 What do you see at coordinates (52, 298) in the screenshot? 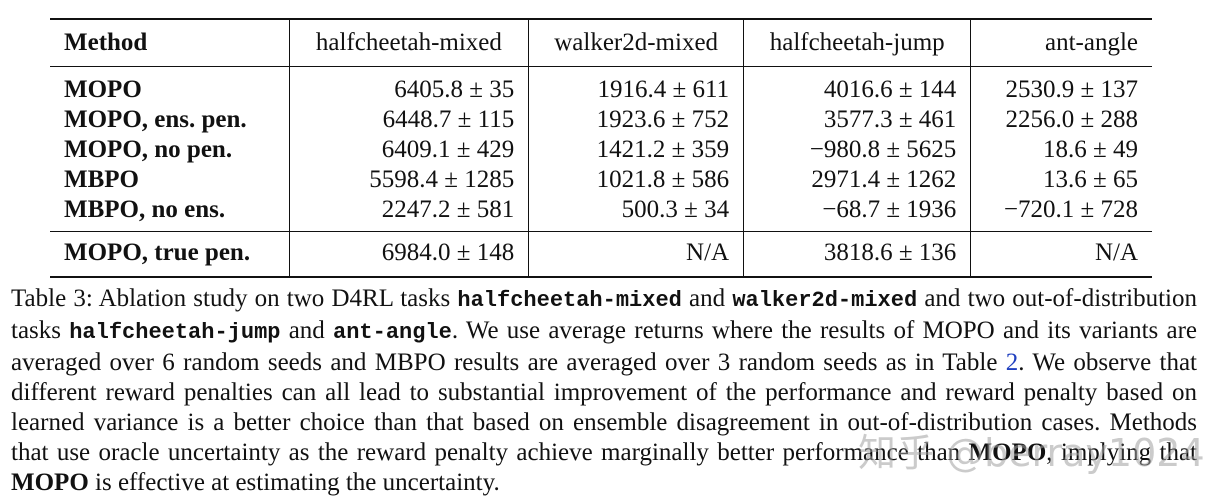
I see `caption-label: Table 3:` at bounding box center [52, 298].